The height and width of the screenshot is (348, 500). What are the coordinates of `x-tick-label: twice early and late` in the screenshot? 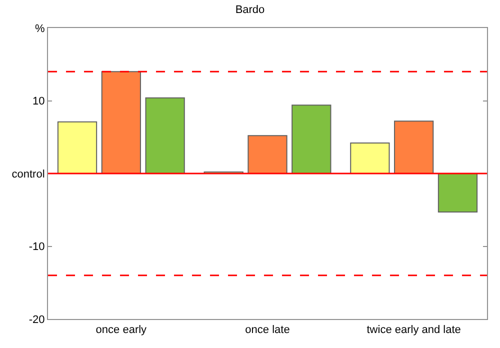 It's located at (413, 330).